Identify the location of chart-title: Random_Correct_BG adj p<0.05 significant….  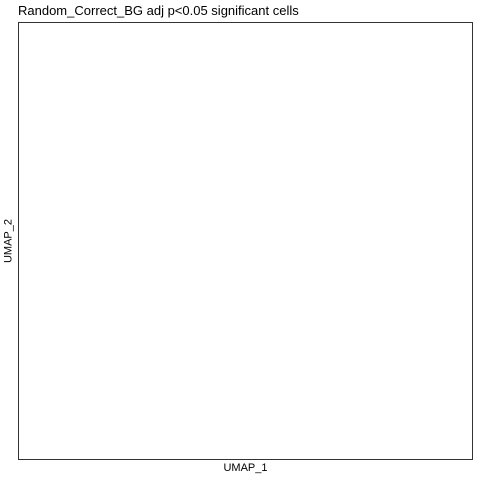
(158, 10).